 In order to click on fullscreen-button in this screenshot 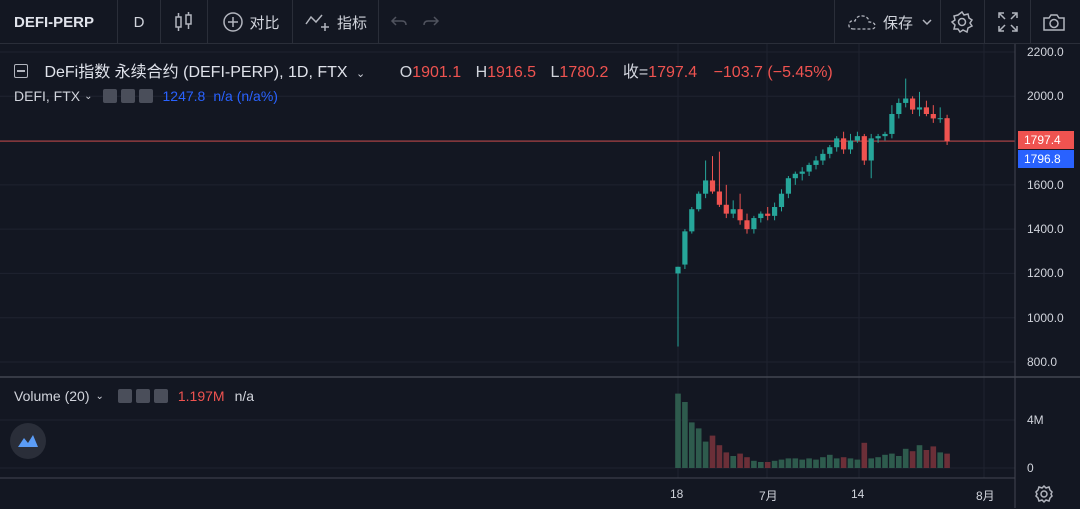, I will do `click(1008, 22)`.